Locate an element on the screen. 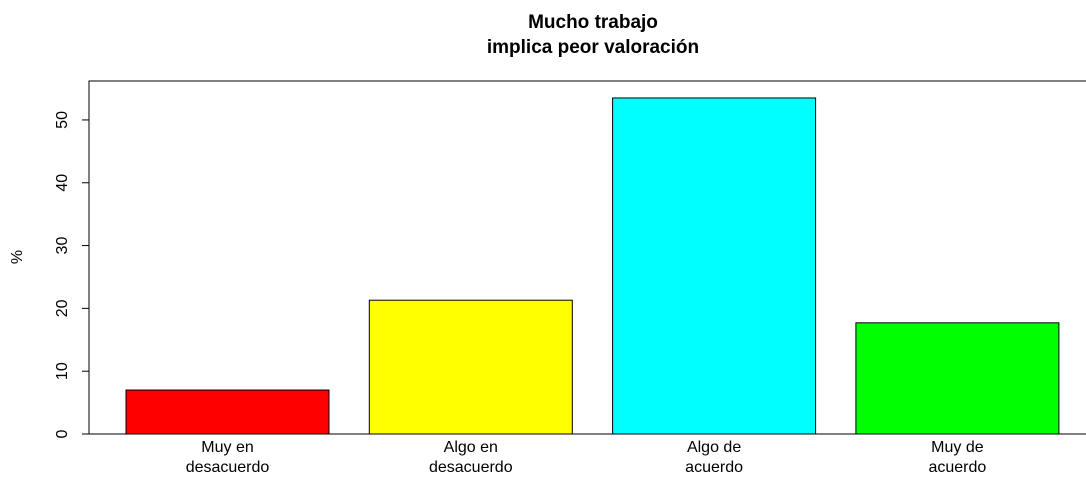 The image size is (1086, 477). y-tick-label: 30 is located at coordinates (62, 246).